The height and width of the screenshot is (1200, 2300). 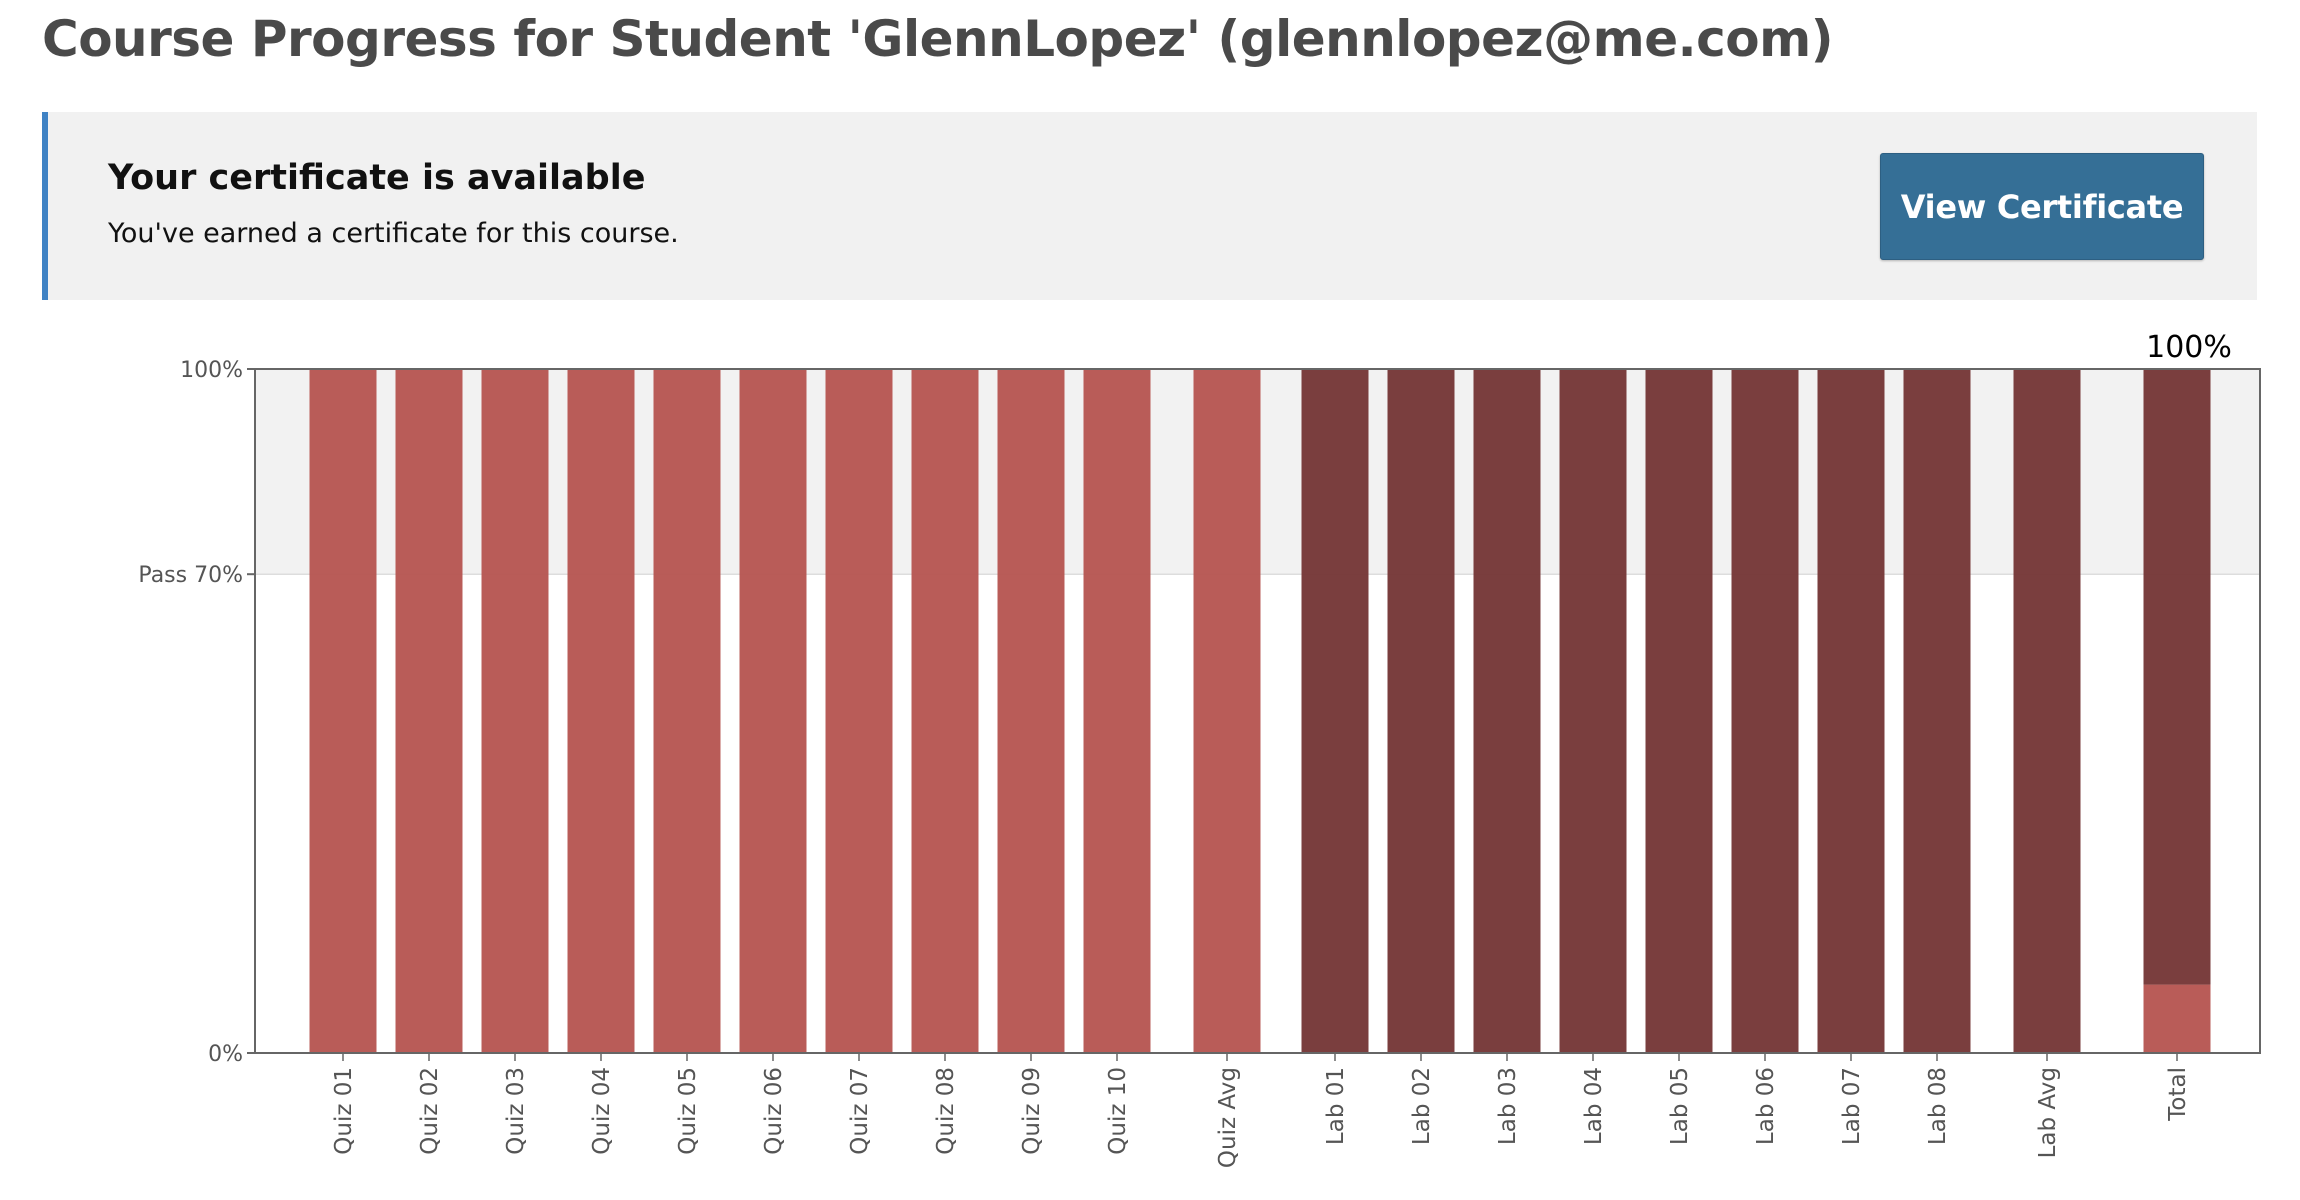 What do you see at coordinates (1228, 1117) in the screenshot?
I see `x-tick-label-quiz-avg: Quiz Avg` at bounding box center [1228, 1117].